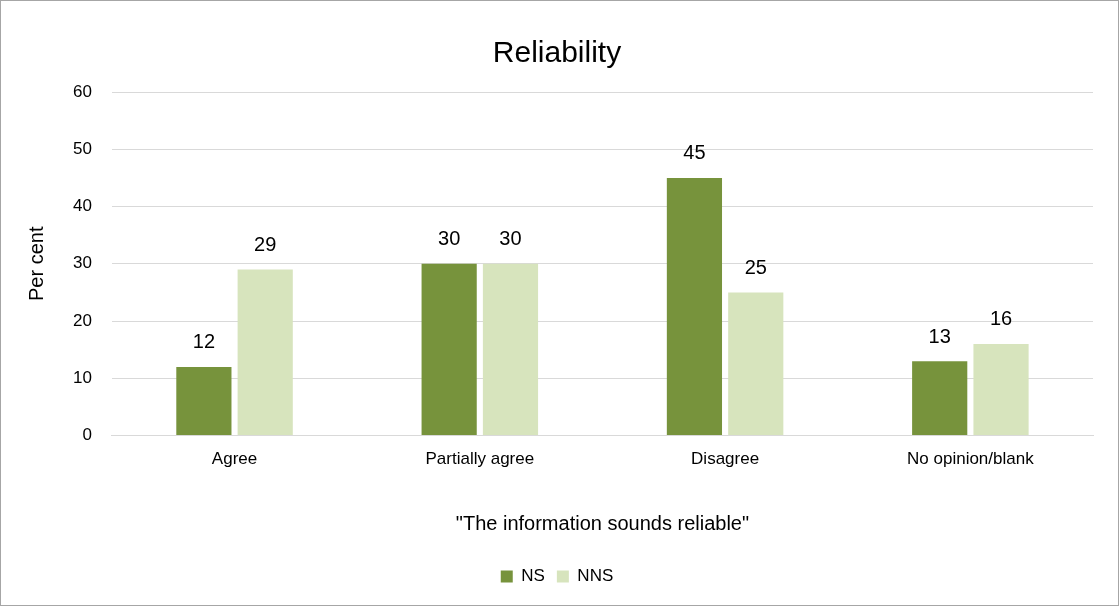 The width and height of the screenshot is (1119, 606). Describe the element at coordinates (87, 435) in the screenshot. I see `y-tick-label: 0` at that location.